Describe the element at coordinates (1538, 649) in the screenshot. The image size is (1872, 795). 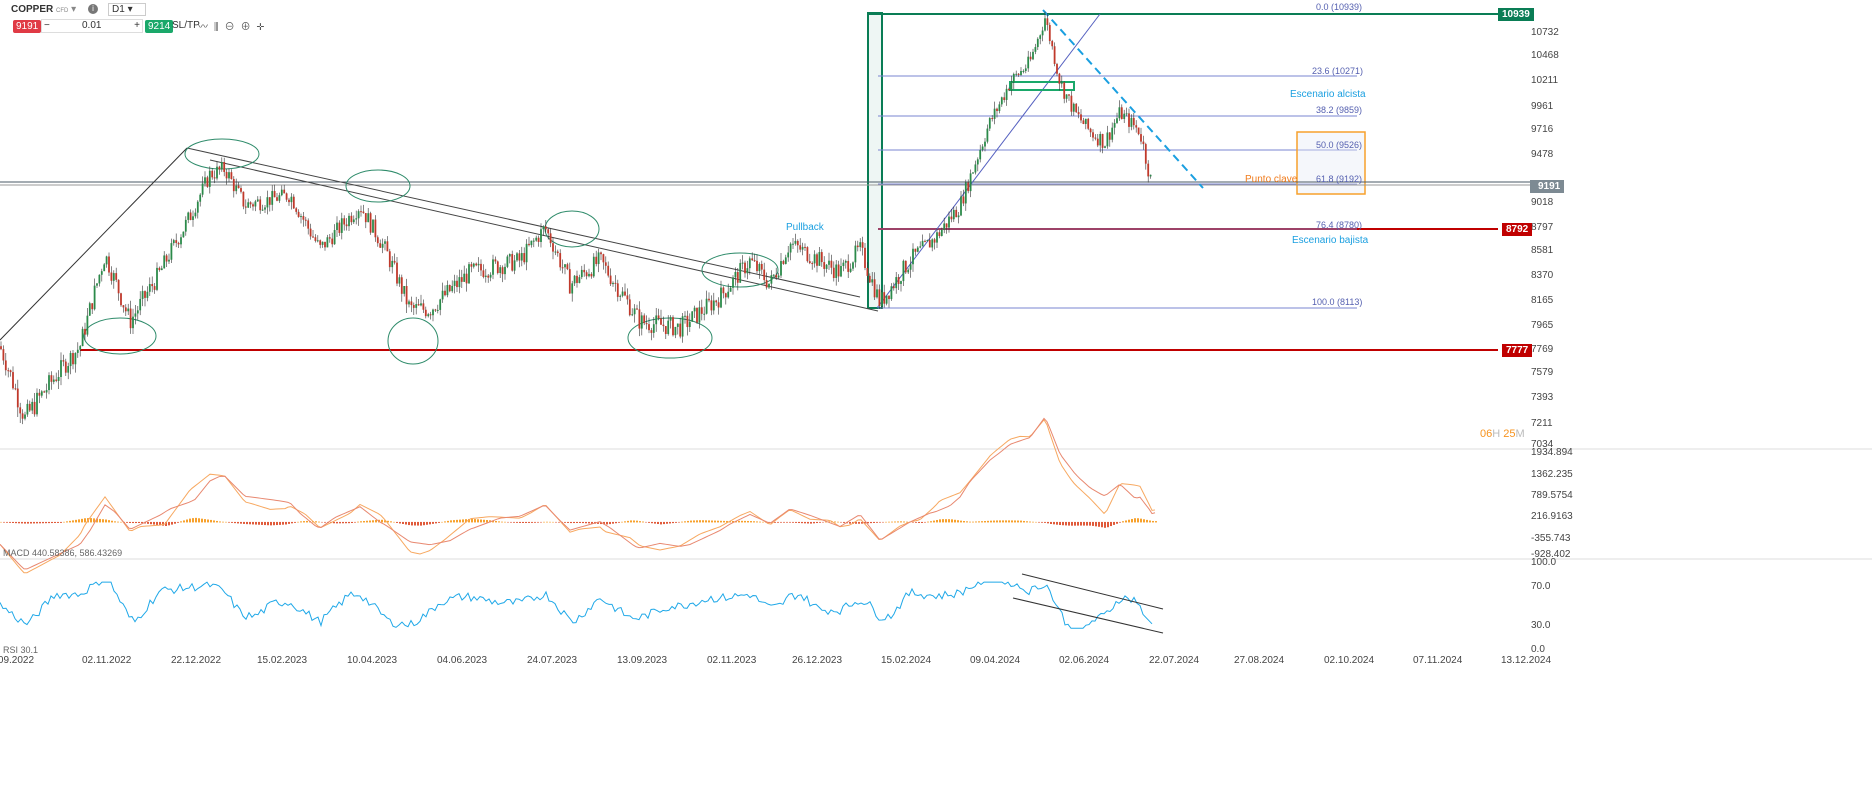
I see `rsi-tick: 0.0` at that location.